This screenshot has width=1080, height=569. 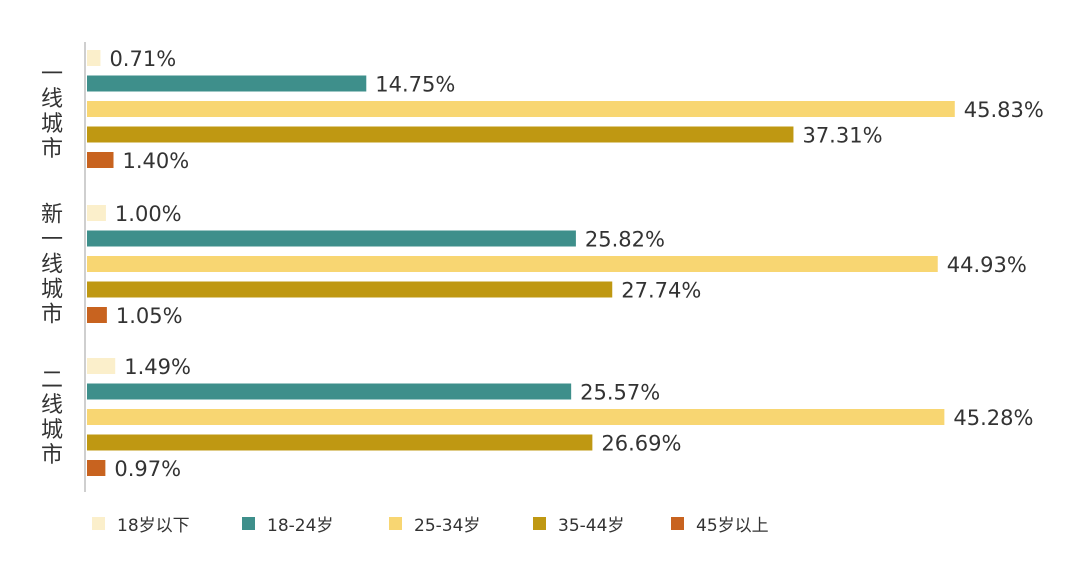 What do you see at coordinates (157, 367) in the screenshot?
I see `bar-value-label: 1.49%` at bounding box center [157, 367].